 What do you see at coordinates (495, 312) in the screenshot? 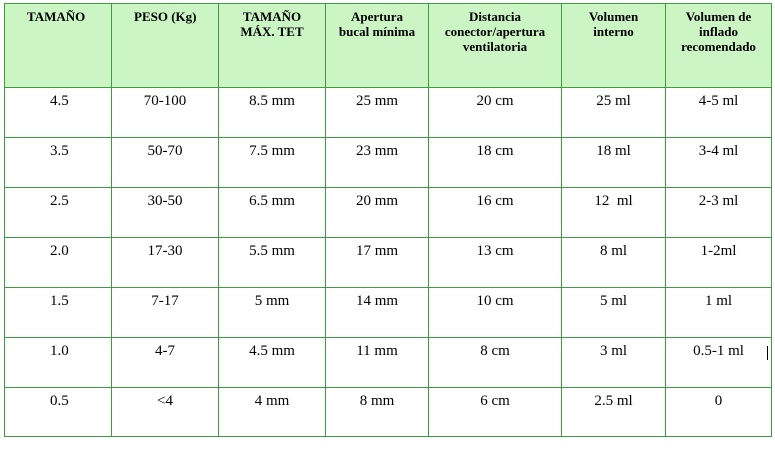
I see `cell-connector-distance: 10 cm` at bounding box center [495, 312].